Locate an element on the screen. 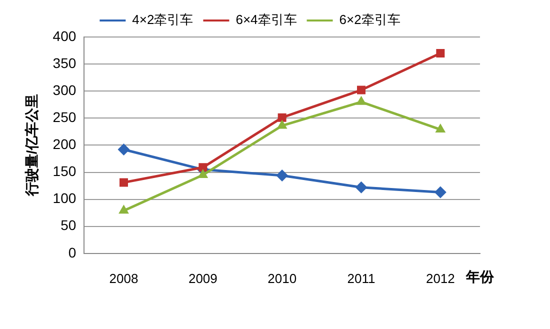  x-tick-label: 2008 is located at coordinates (123, 278).